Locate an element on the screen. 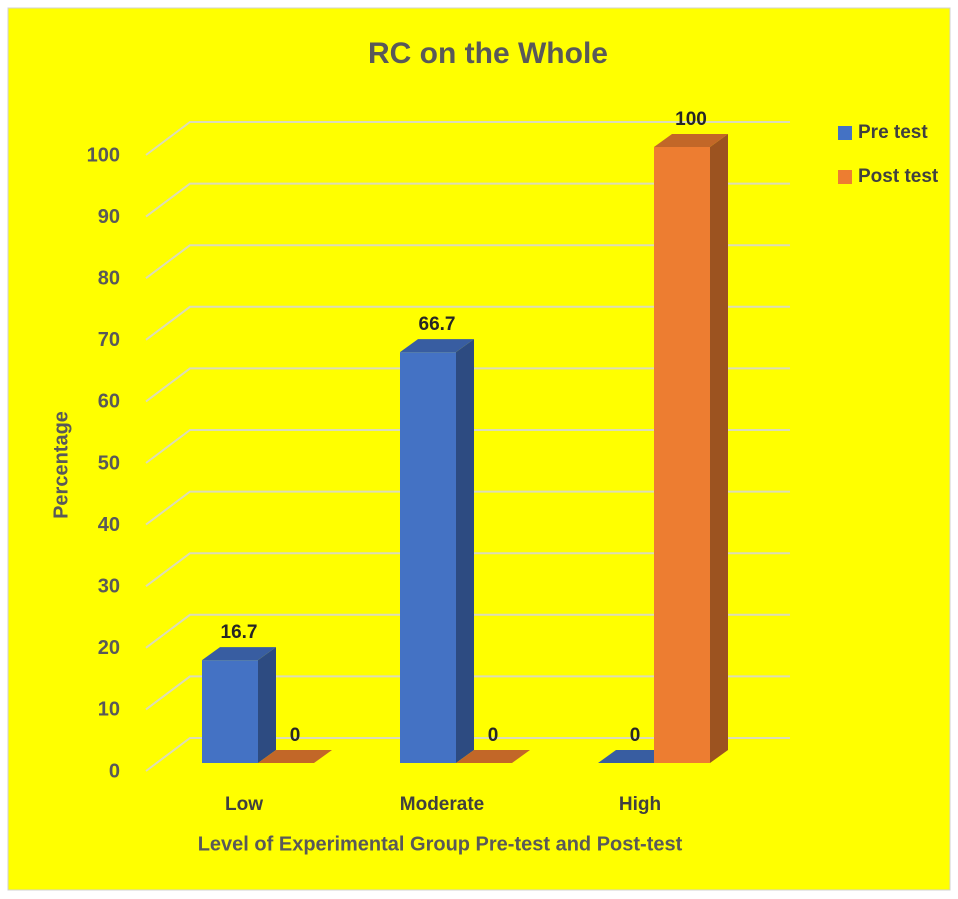  y-tick-label: 30 is located at coordinates (109, 586).